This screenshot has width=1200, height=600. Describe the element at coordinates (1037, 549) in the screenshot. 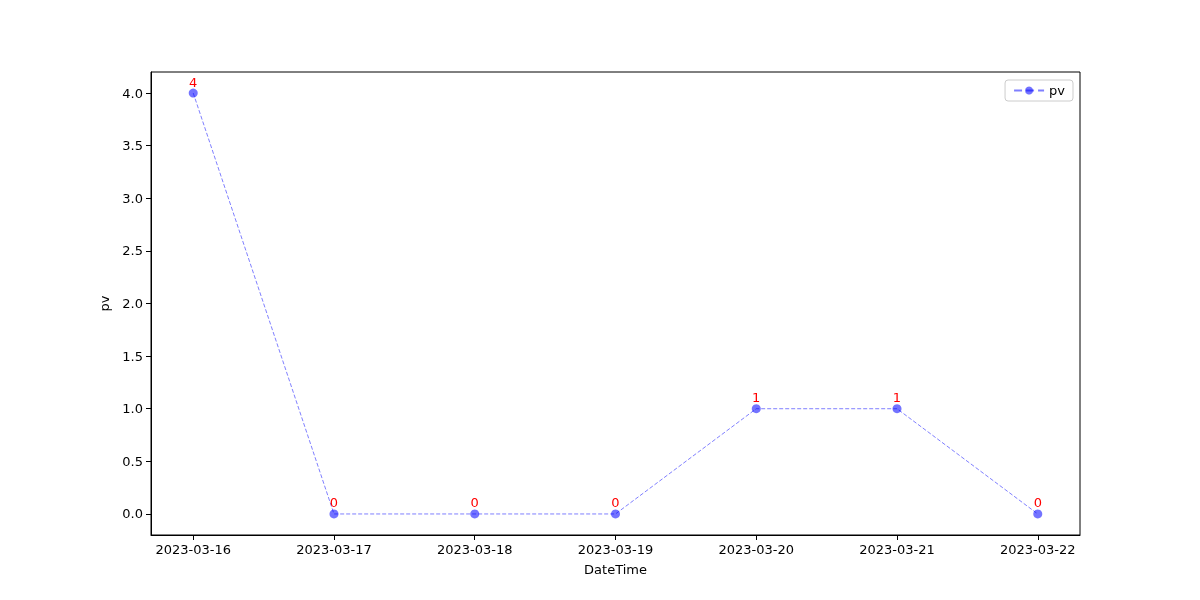

I see `x-tick-label: 2023-03-22` at that location.